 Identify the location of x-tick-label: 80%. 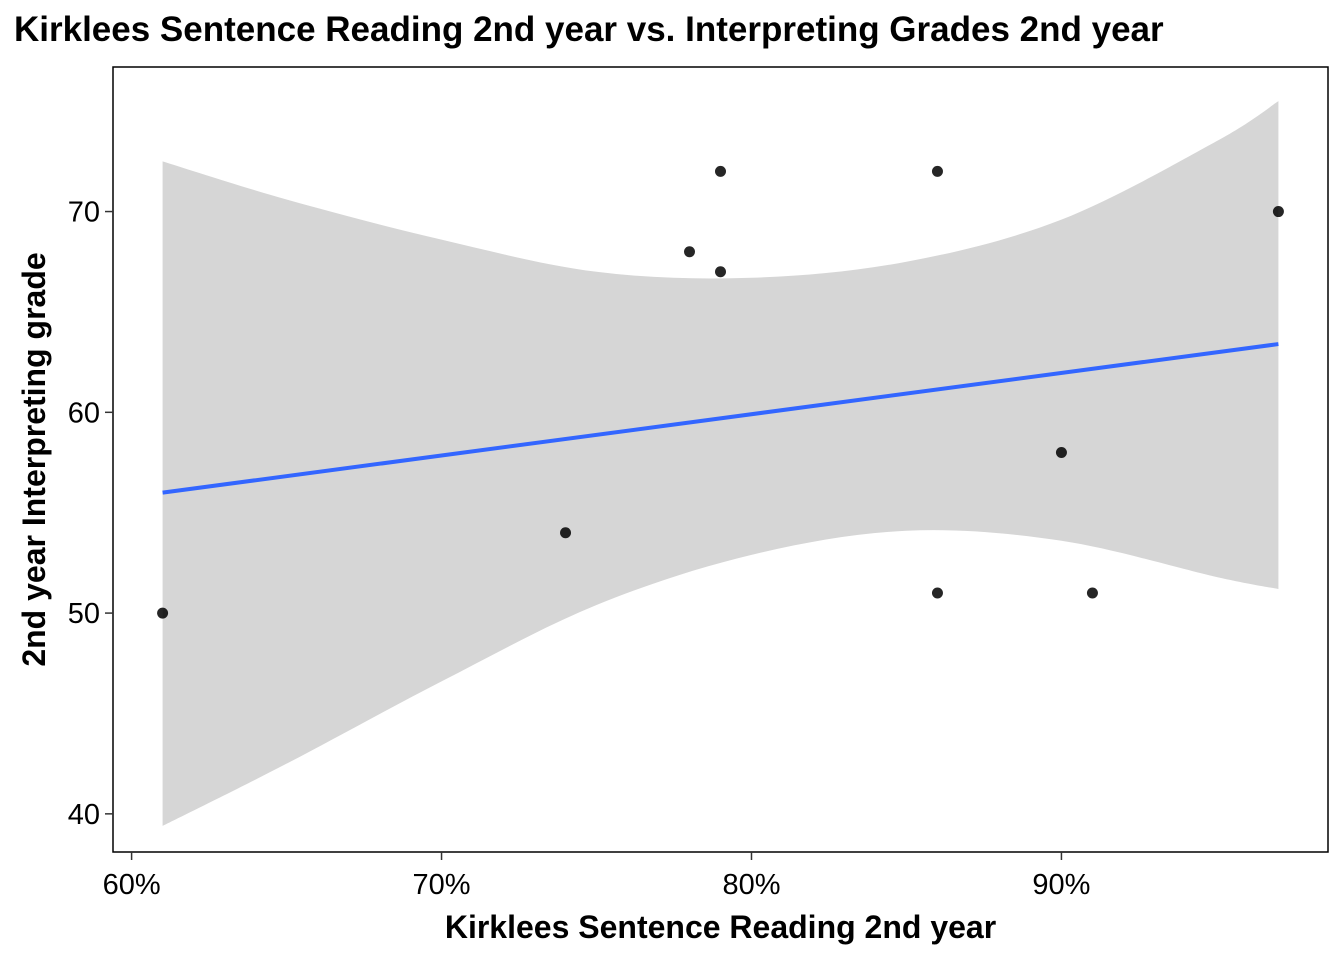
(751, 885).